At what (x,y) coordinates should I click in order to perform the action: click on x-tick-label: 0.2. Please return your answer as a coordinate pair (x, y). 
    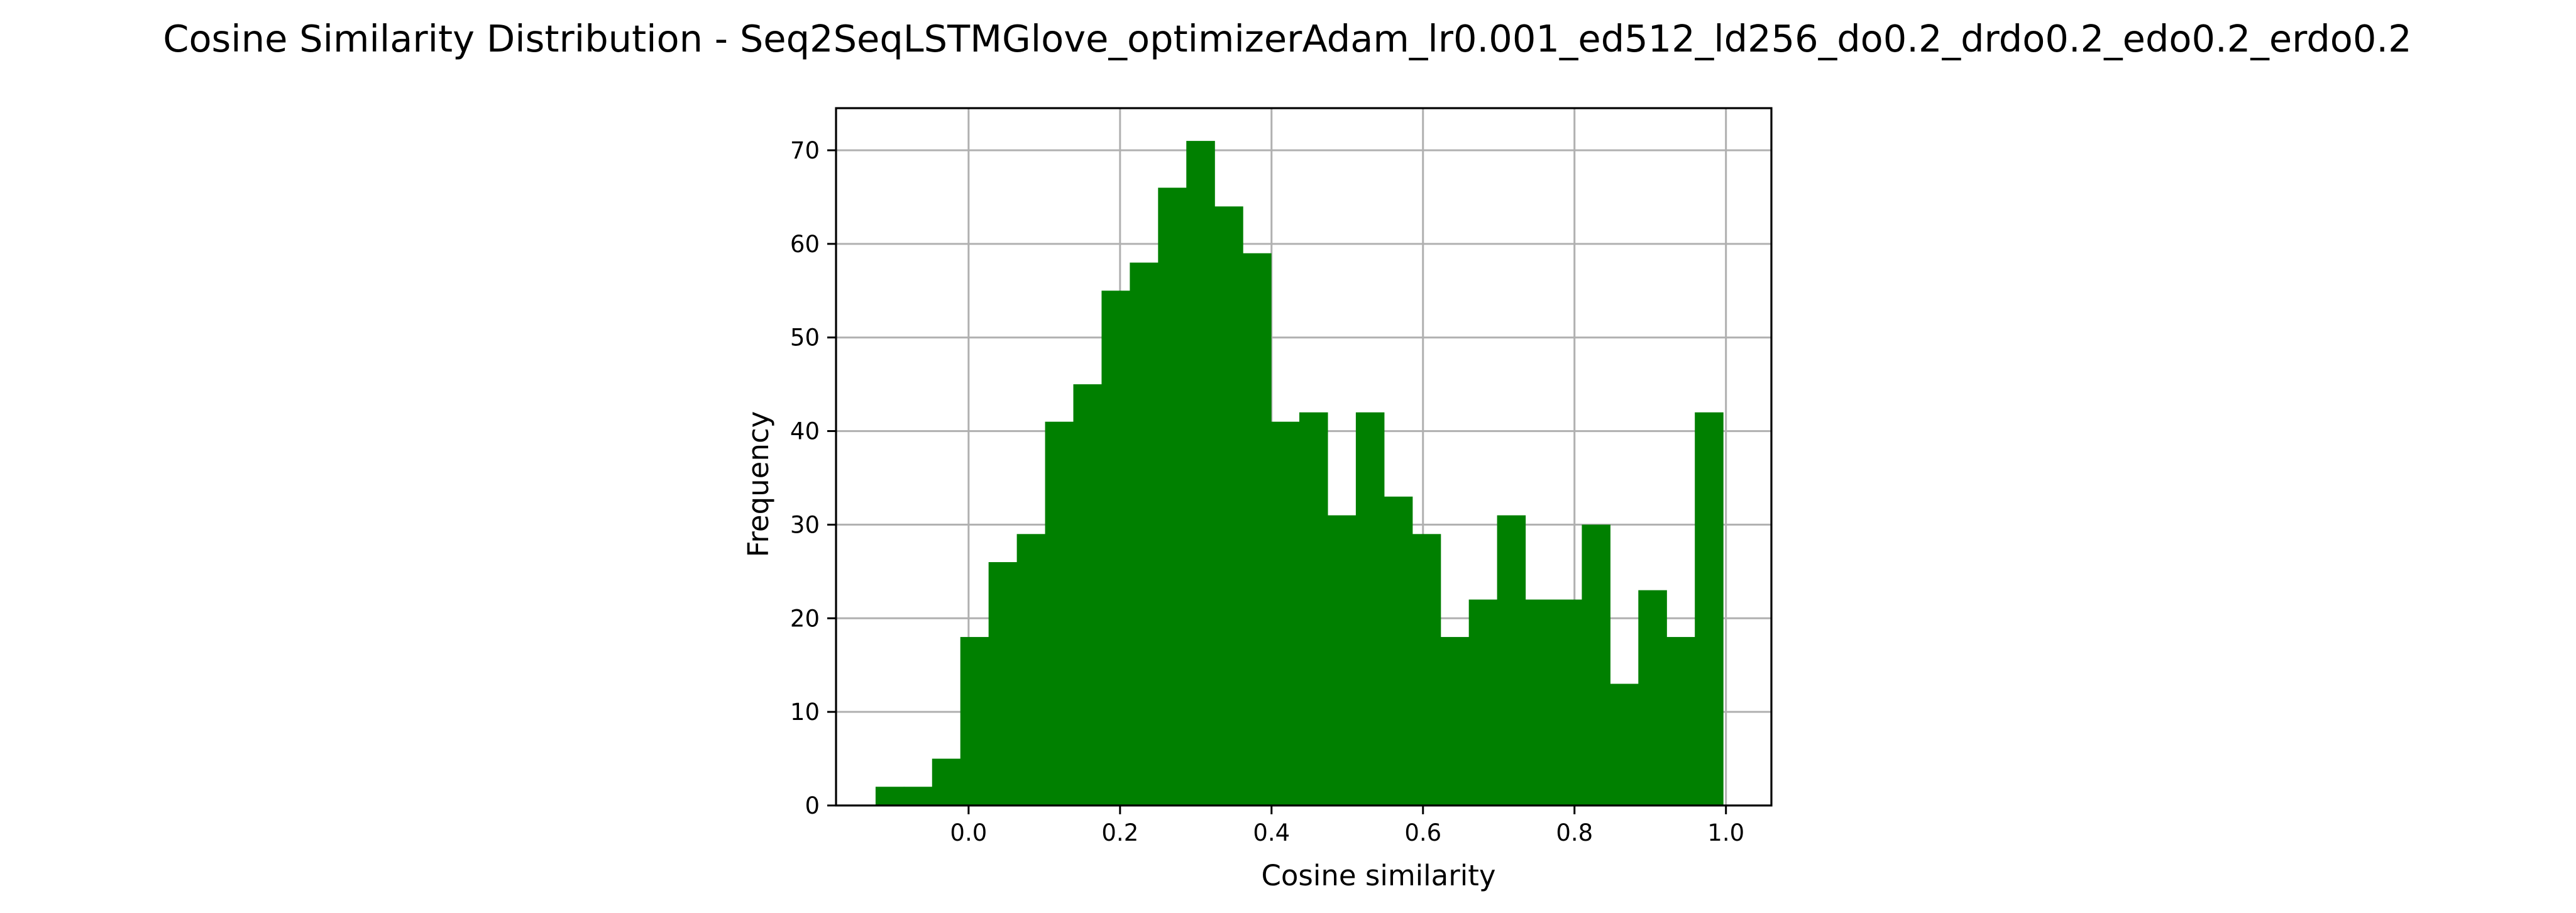
    Looking at the image, I should click on (1120, 832).